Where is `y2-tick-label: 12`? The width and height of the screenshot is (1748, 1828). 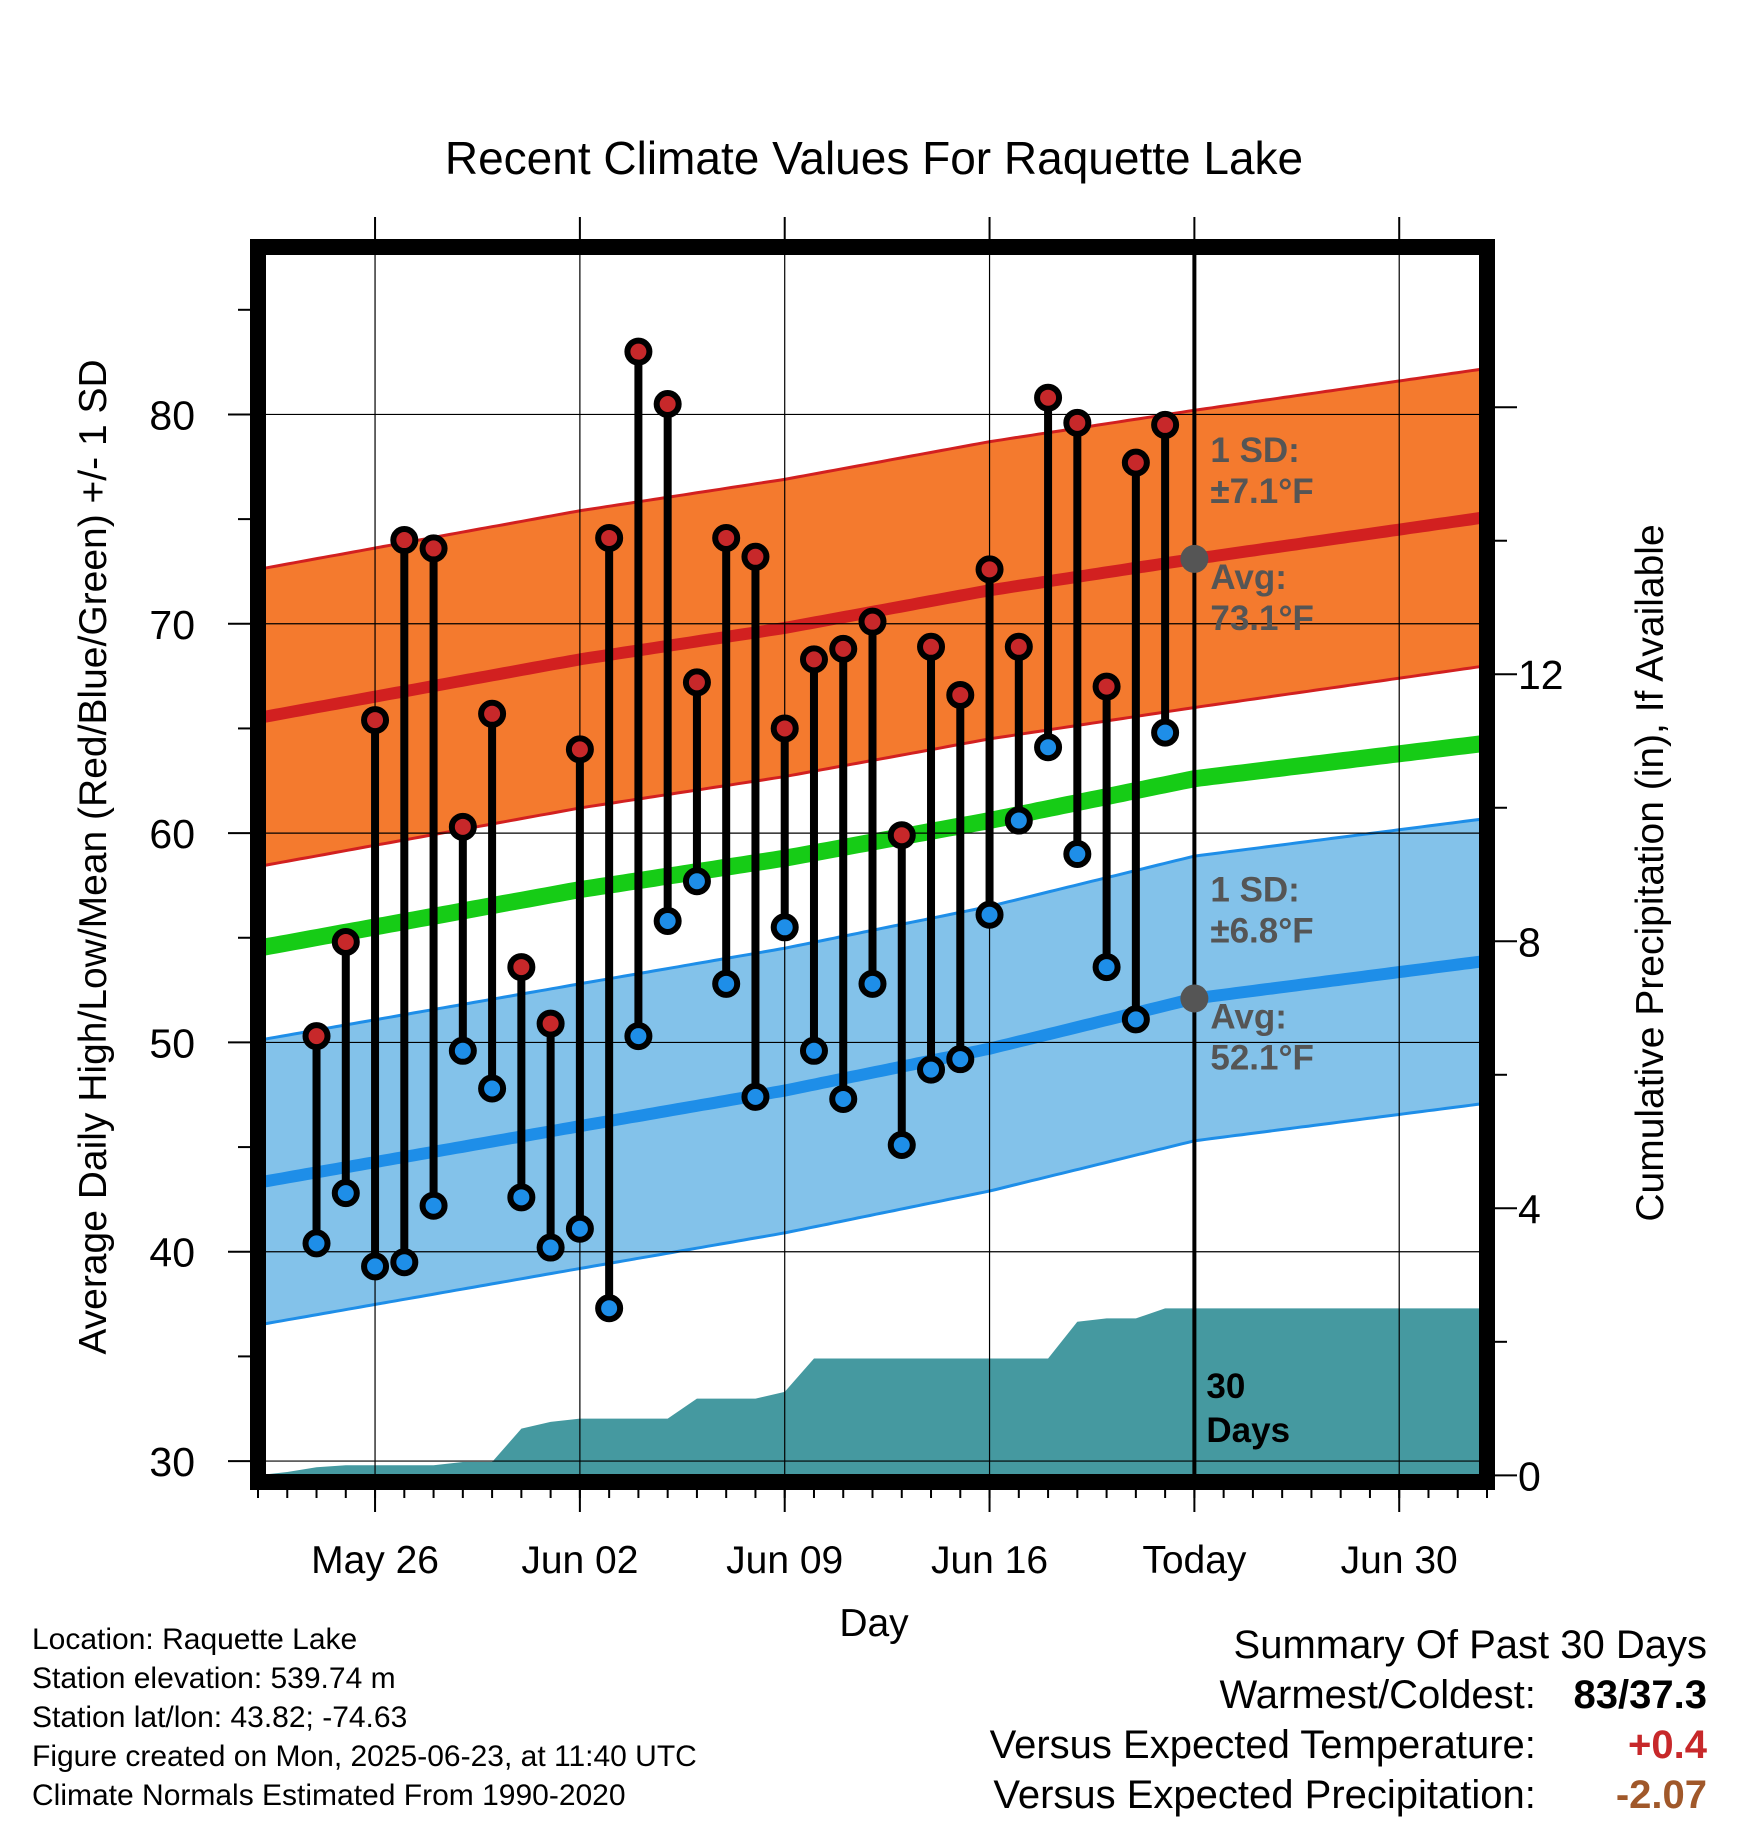
y2-tick-label: 12 is located at coordinates (1541, 675).